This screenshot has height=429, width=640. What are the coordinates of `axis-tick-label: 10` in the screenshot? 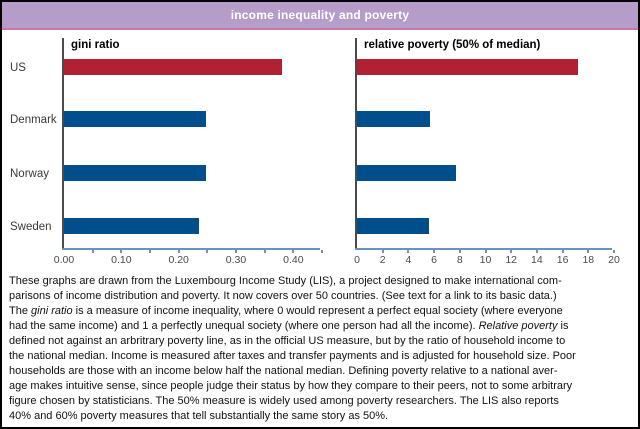 It's located at (485, 260).